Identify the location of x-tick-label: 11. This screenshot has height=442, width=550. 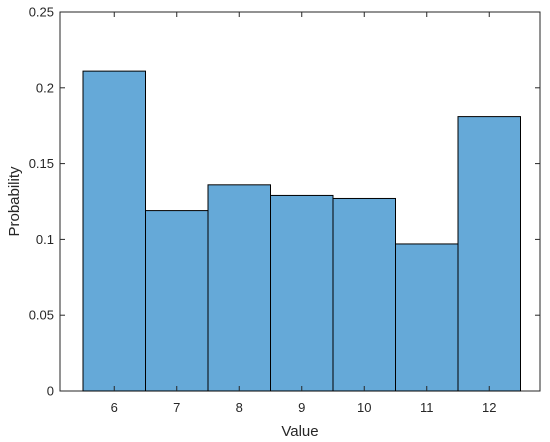
(427, 407).